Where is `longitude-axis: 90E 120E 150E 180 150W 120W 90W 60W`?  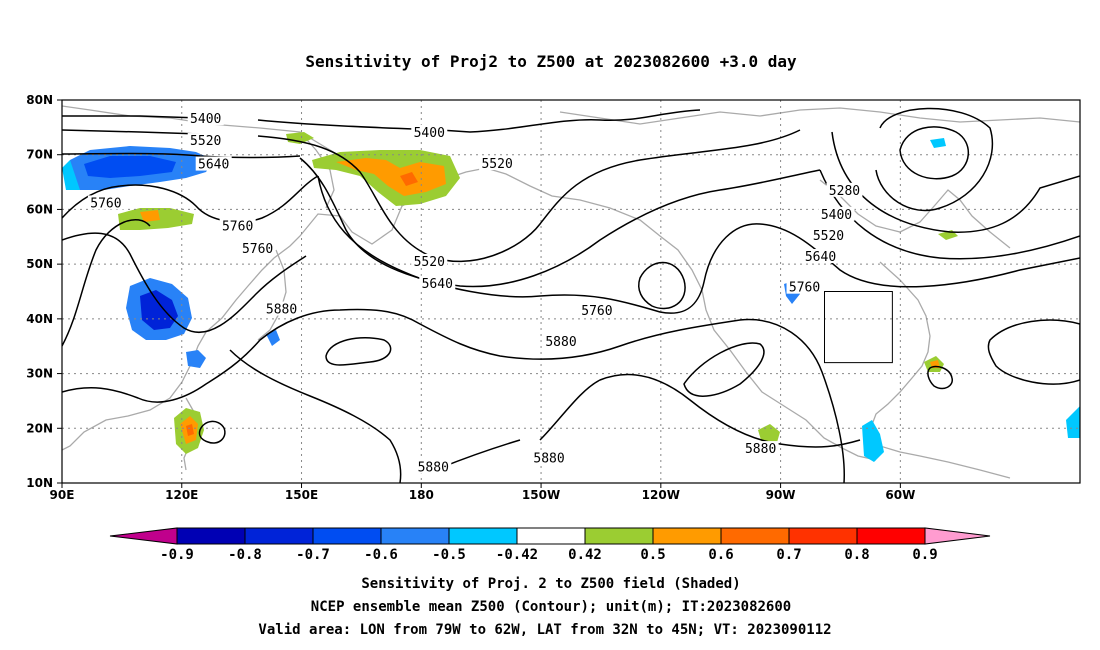 longitude-axis: 90E 120E 150E 180 150W 120W 90W 60W is located at coordinates (482, 492).